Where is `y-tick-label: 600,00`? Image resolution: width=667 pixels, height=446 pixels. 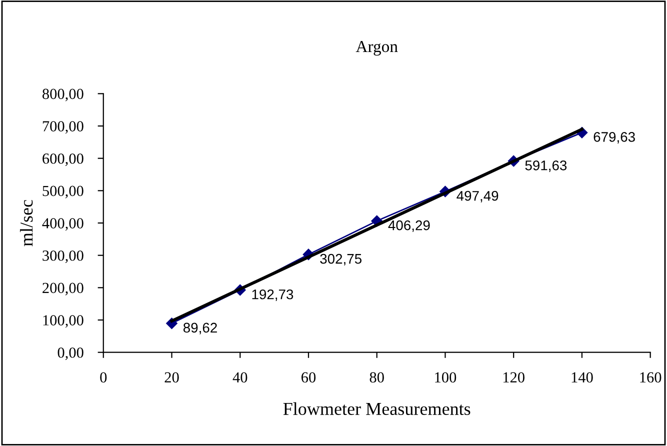
y-tick-label: 600,00 is located at coordinates (63, 159).